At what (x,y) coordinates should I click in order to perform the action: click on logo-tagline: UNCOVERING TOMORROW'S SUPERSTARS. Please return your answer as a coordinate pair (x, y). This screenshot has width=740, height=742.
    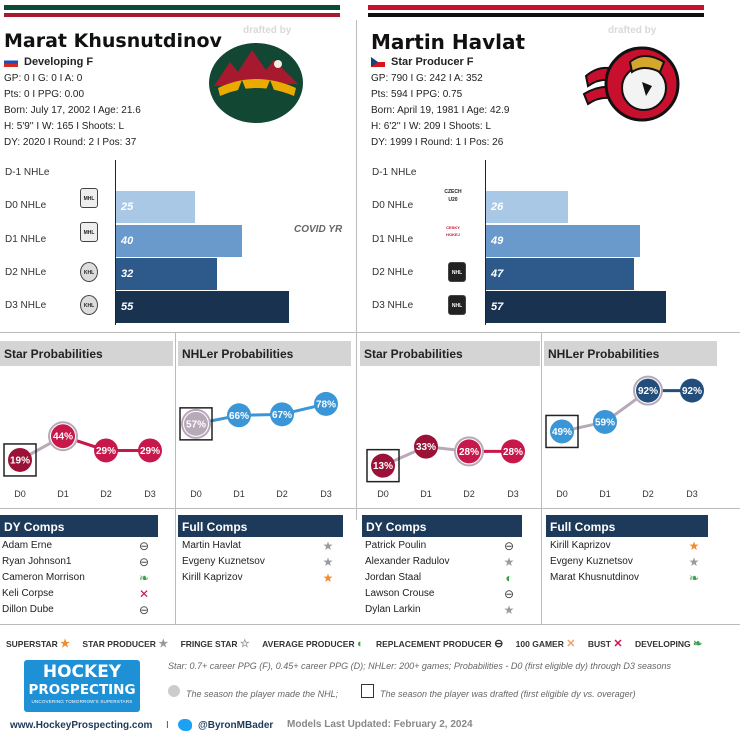
    Looking at the image, I should click on (82, 701).